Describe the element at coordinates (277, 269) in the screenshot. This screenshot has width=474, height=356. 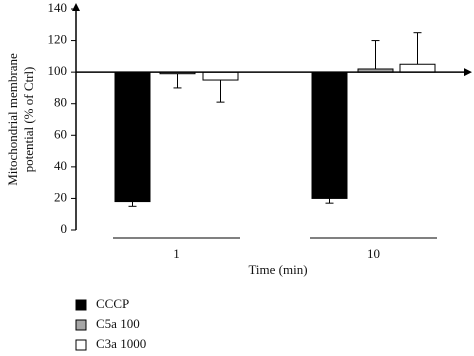
I see `x-axis-label: Time (min)` at that location.